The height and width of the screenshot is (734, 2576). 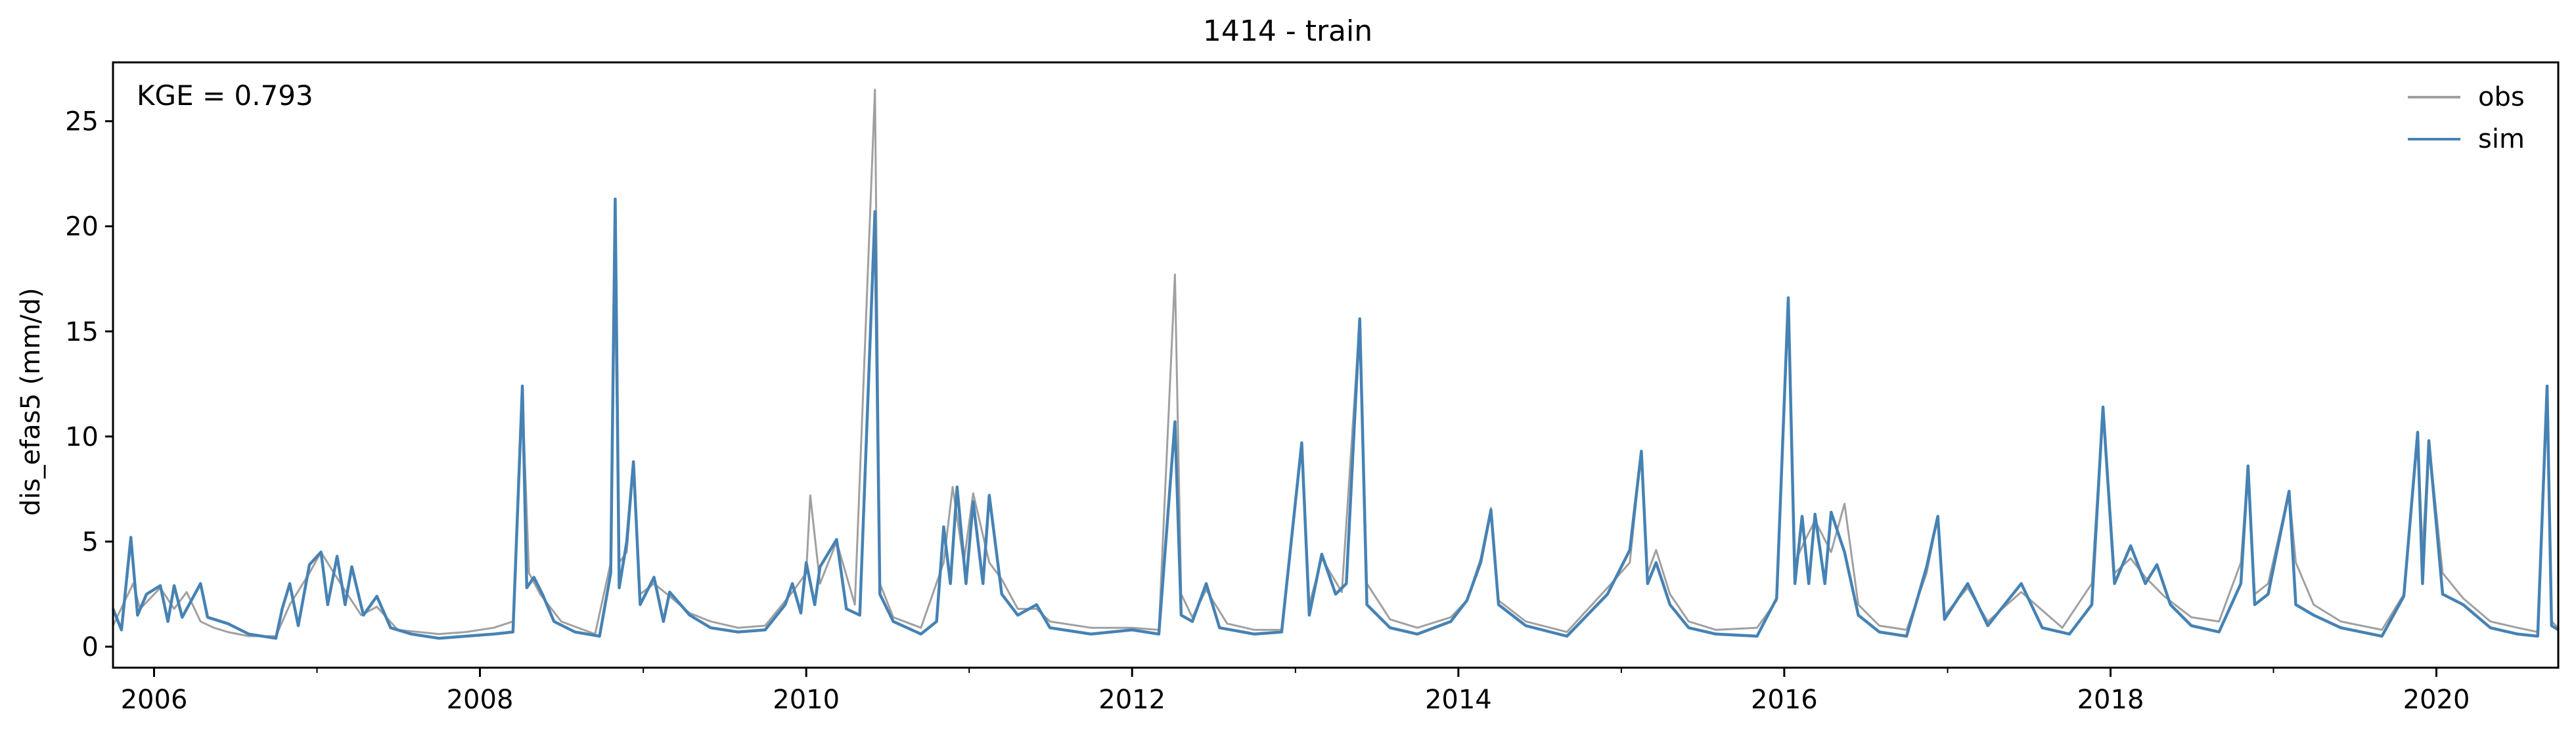 I want to click on y-tick-label: 5, so click(x=90, y=542).